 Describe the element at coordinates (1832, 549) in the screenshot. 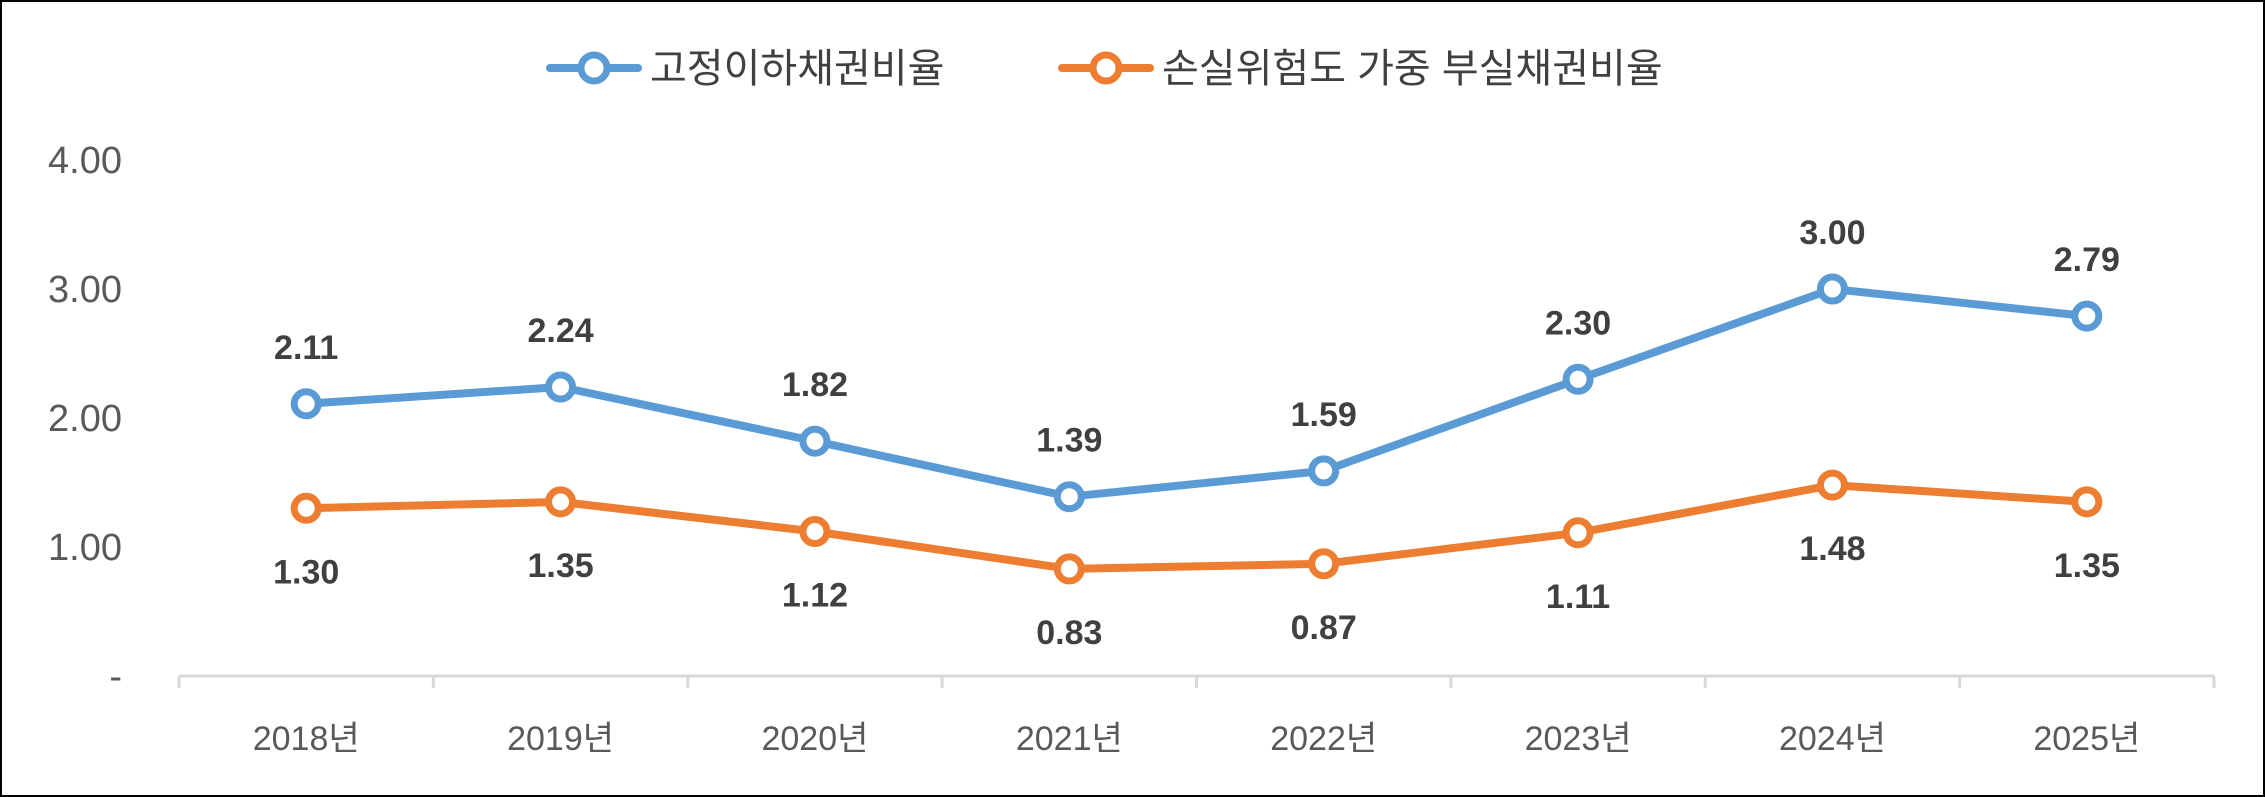

I see `data-label: 1.48` at that location.